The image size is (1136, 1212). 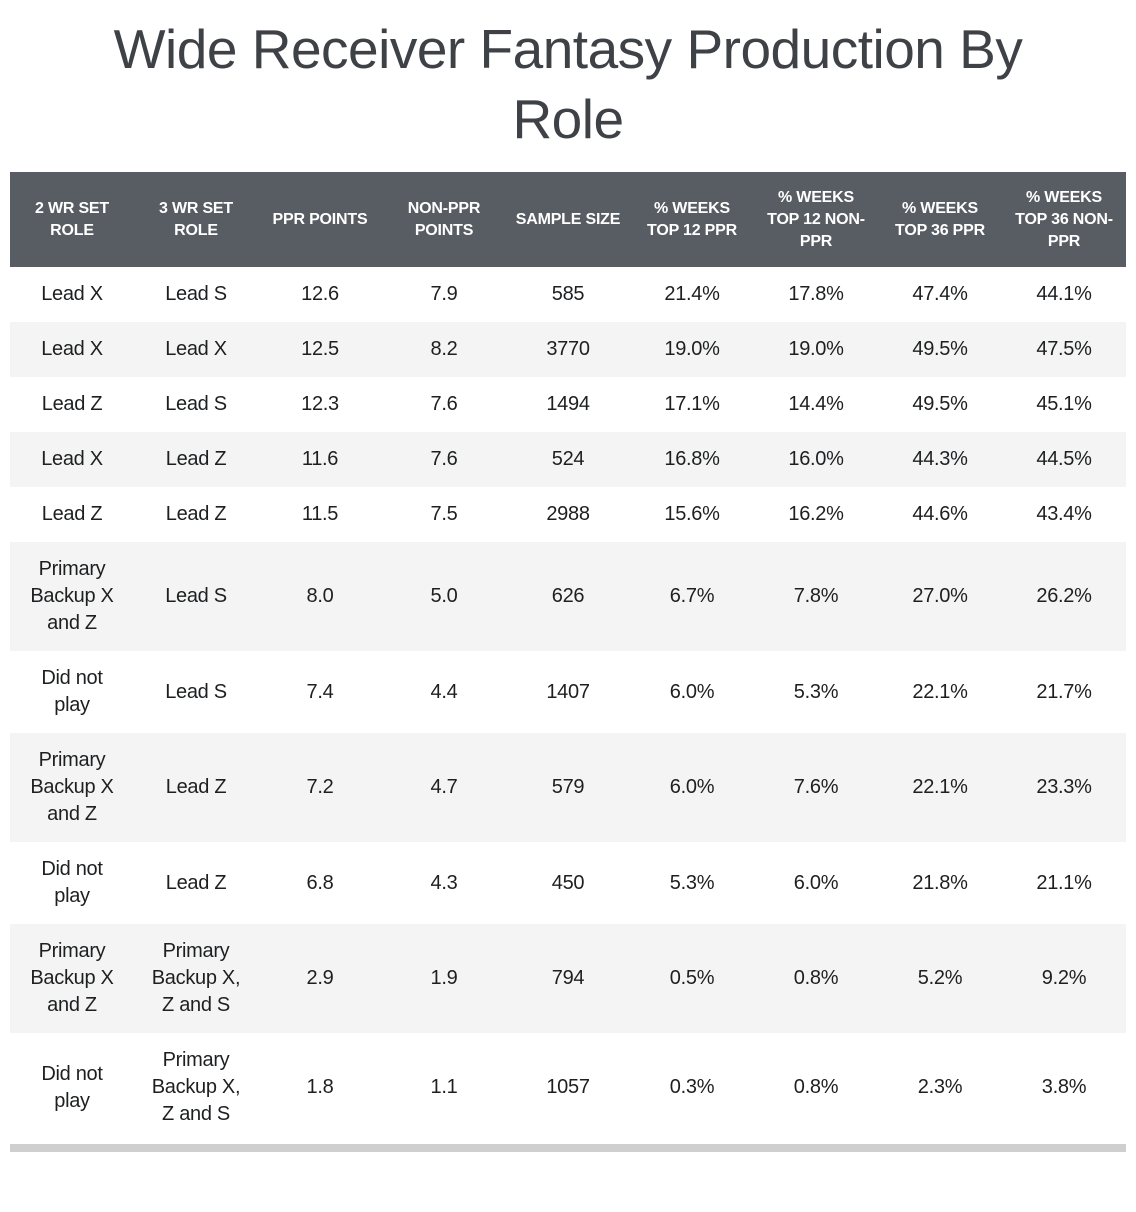 I want to click on column-header: % WEEKS TOP 12 NON-PPR, so click(x=816, y=219).